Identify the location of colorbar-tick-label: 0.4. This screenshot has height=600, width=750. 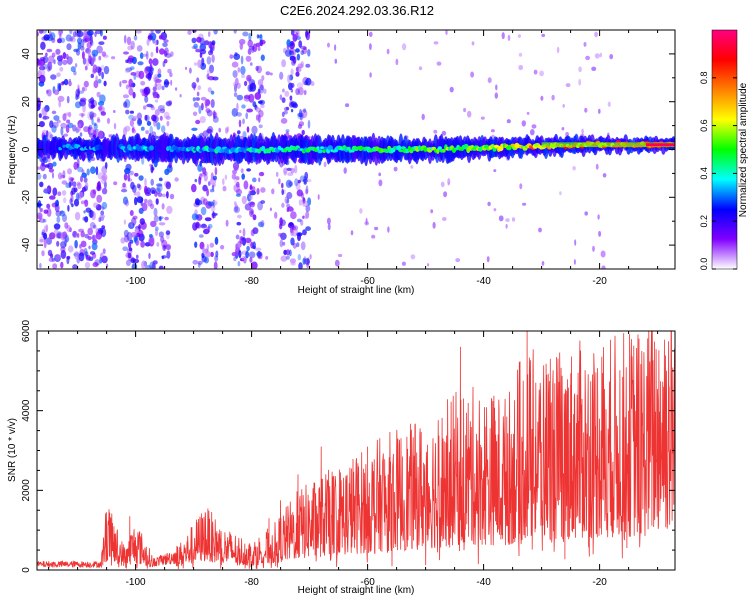
(704, 173).